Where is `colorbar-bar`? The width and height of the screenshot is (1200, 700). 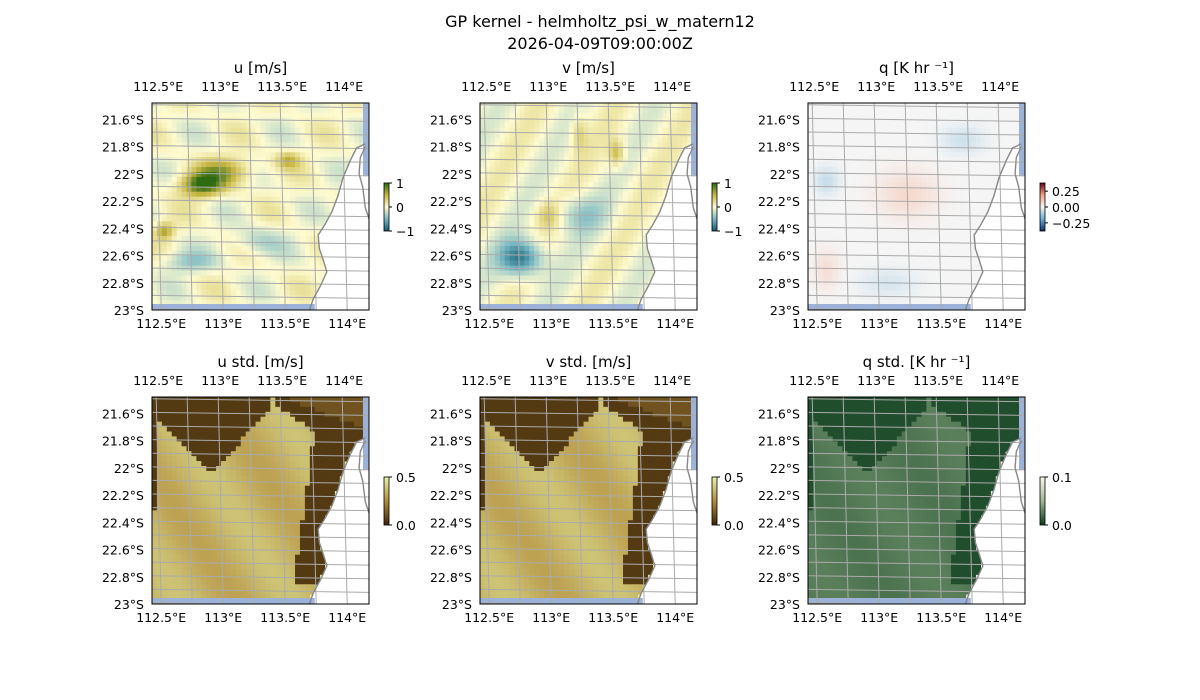
colorbar-bar is located at coordinates (386, 207).